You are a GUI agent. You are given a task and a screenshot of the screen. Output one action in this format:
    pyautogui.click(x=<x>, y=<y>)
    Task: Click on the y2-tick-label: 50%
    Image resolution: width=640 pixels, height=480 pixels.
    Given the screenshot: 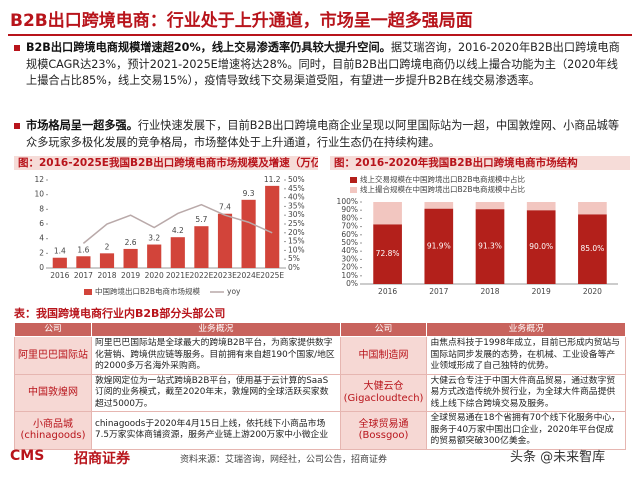 What is the action you would take?
    pyautogui.click(x=296, y=179)
    